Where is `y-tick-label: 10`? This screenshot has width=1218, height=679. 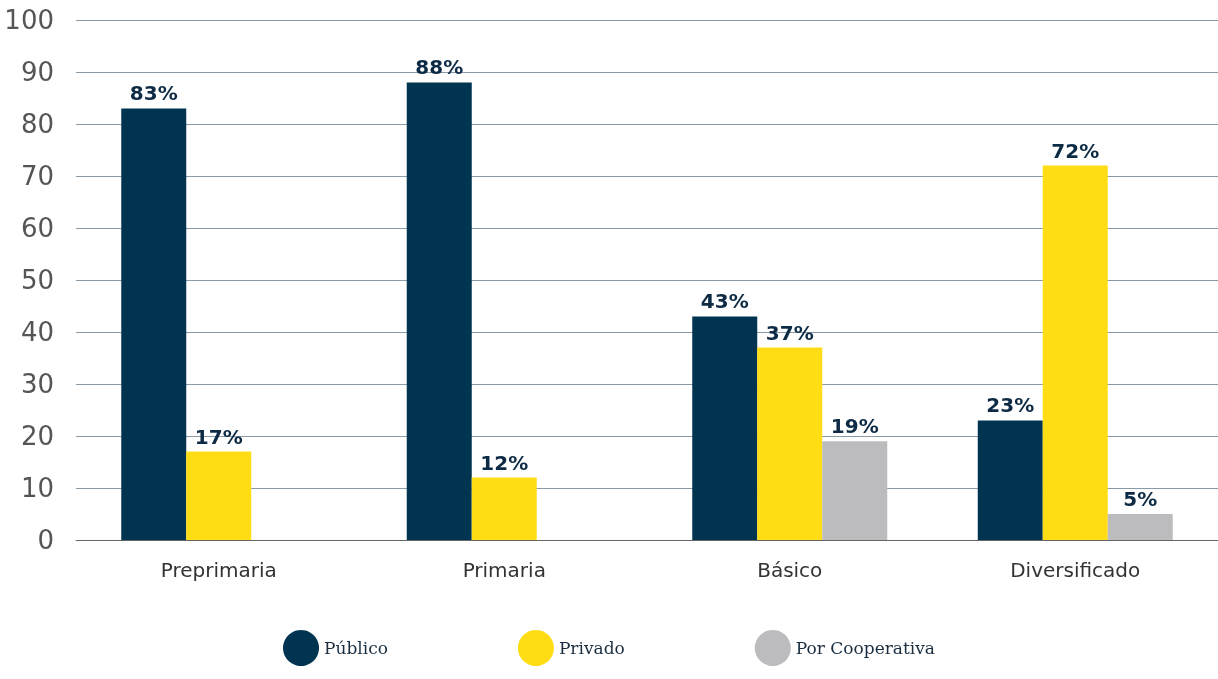 y-tick-label: 10 is located at coordinates (37, 488).